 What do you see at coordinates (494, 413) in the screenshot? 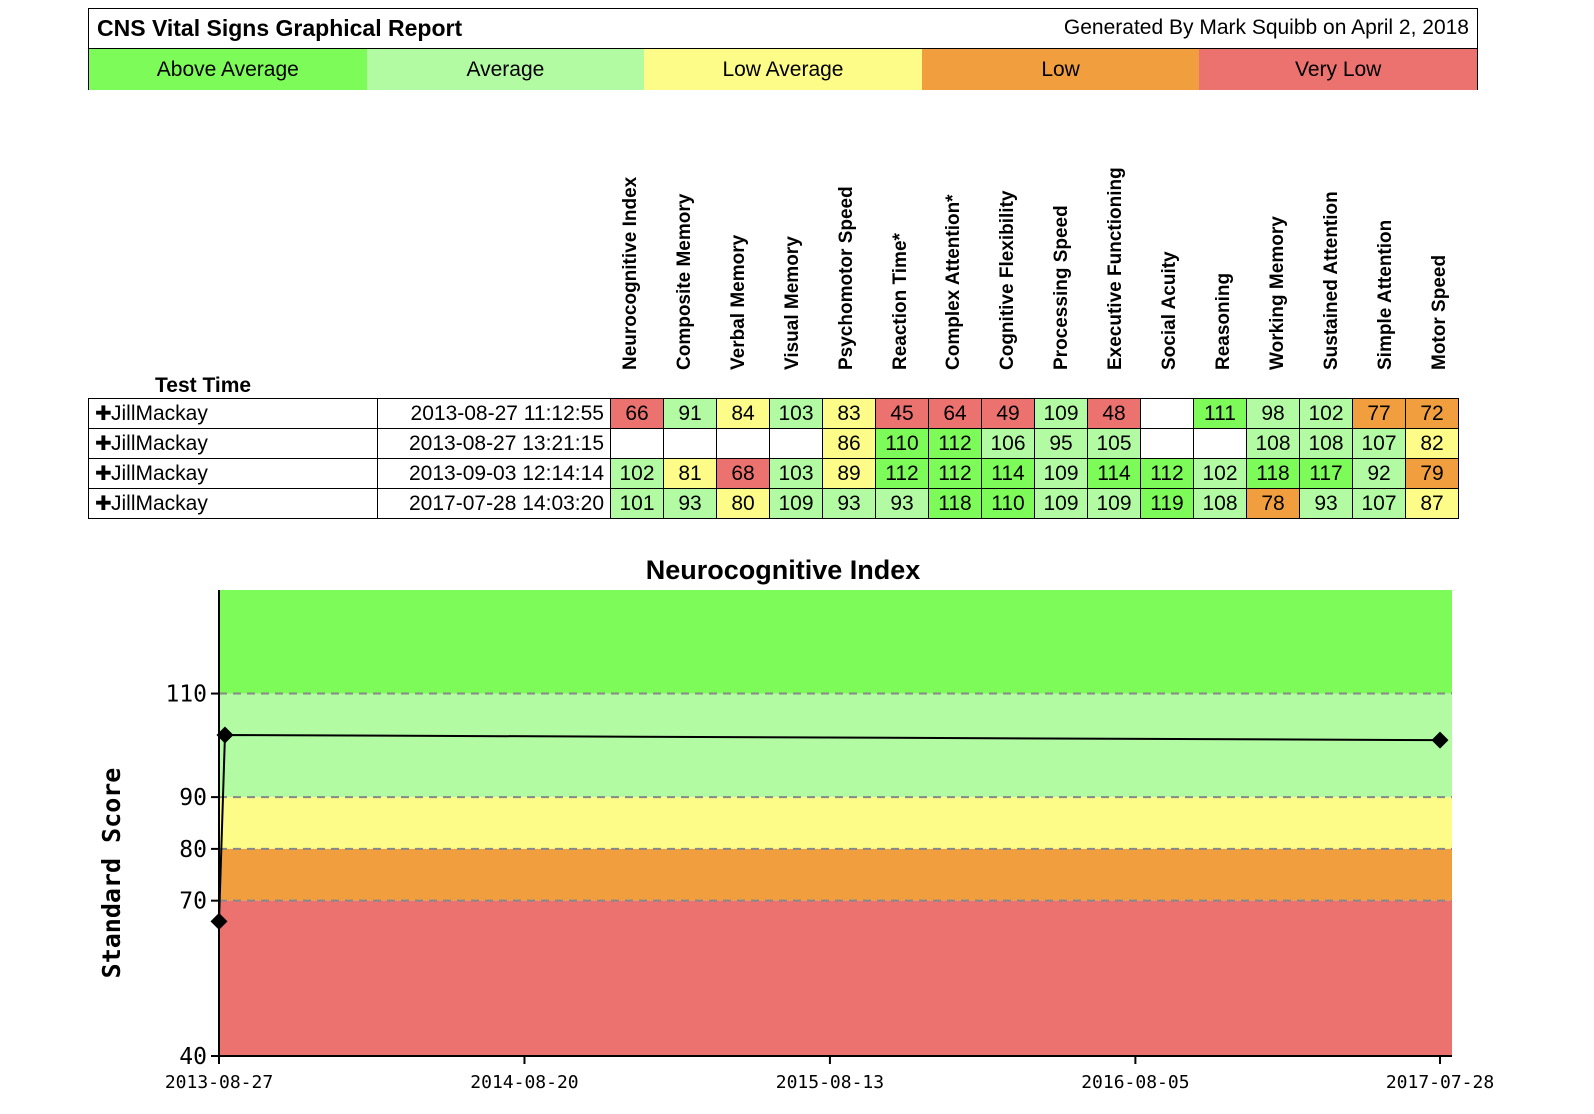
I see `test-time-cell: 2013-08-27 11:12:55` at bounding box center [494, 413].